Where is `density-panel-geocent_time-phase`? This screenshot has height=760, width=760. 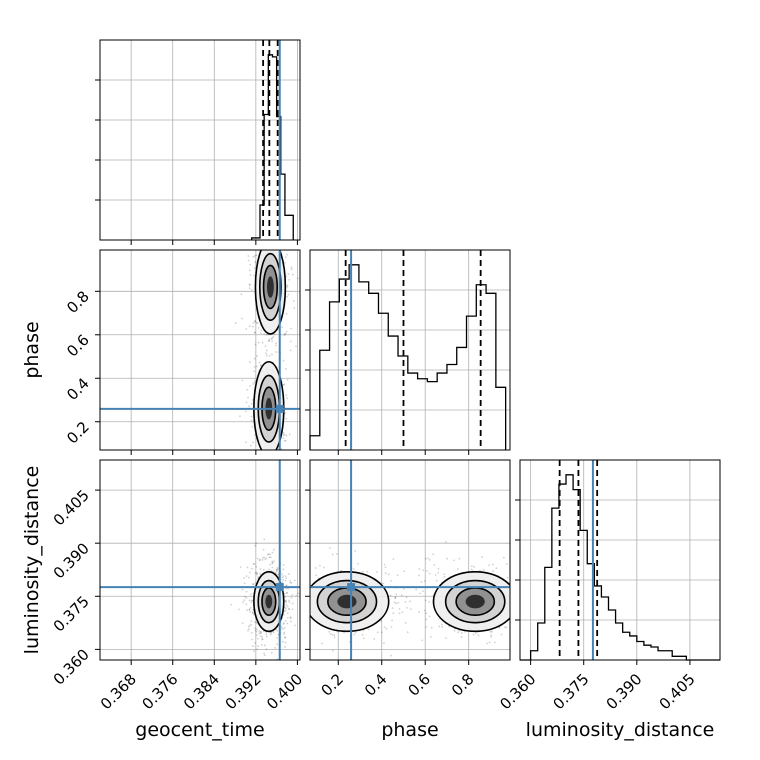
density-panel-geocent_time-phase is located at coordinates (197, 352).